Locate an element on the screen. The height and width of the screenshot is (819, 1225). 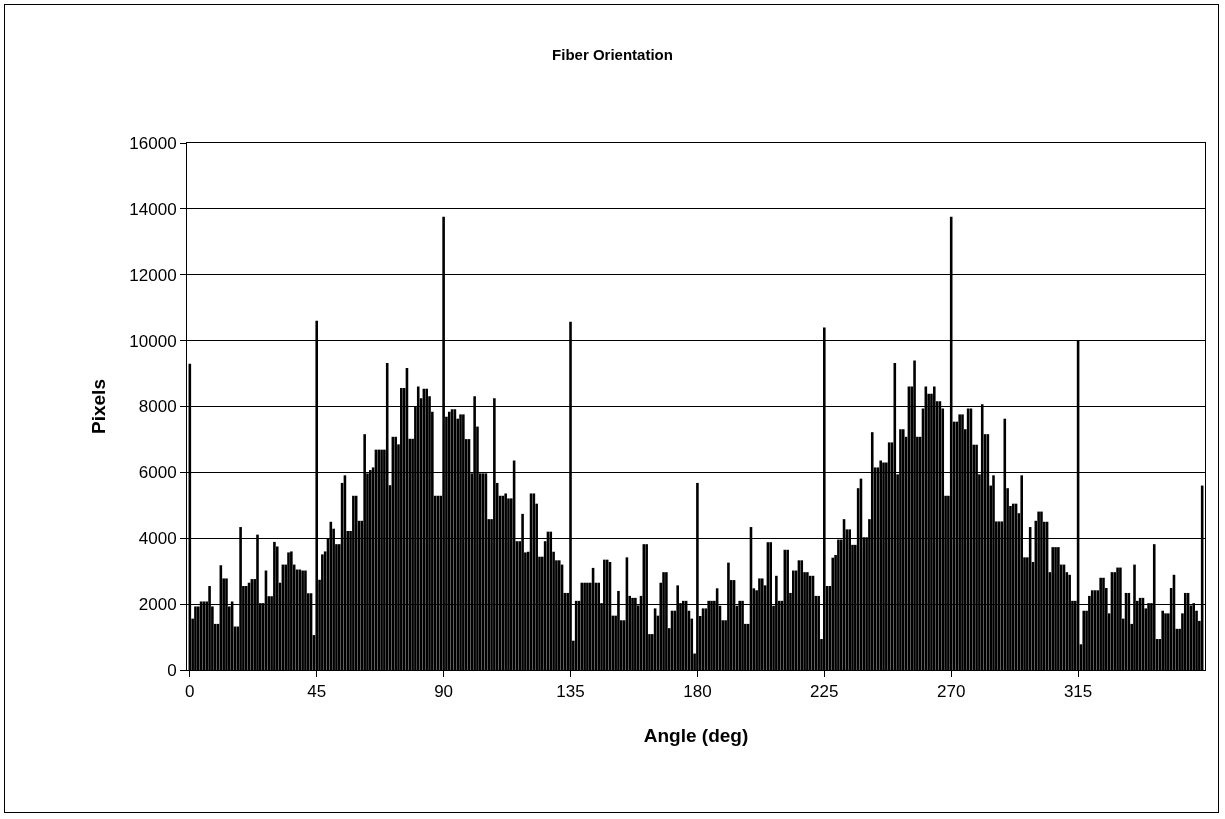
x-axis-title: Angle (deg) is located at coordinates (696, 736).